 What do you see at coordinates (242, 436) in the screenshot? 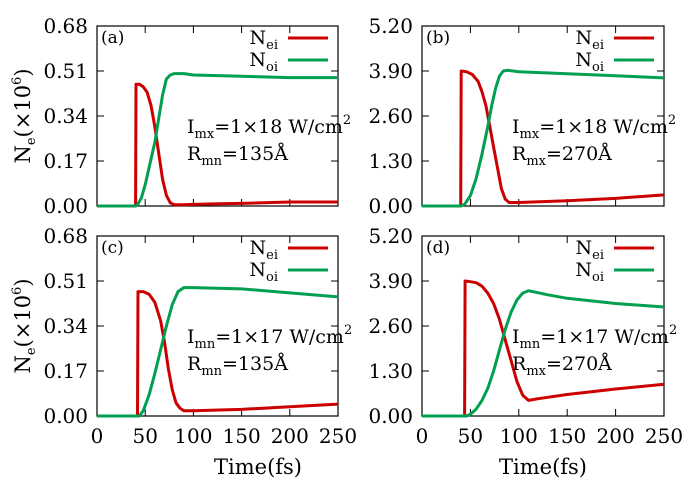
I see `x-tick-label: 150` at bounding box center [242, 436].